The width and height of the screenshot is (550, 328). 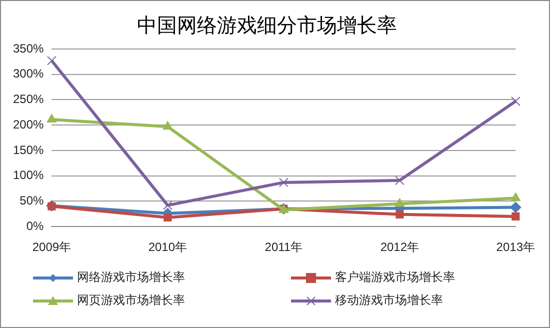 I want to click on legend-label: 客户端游戏市场增长率, so click(x=395, y=277).